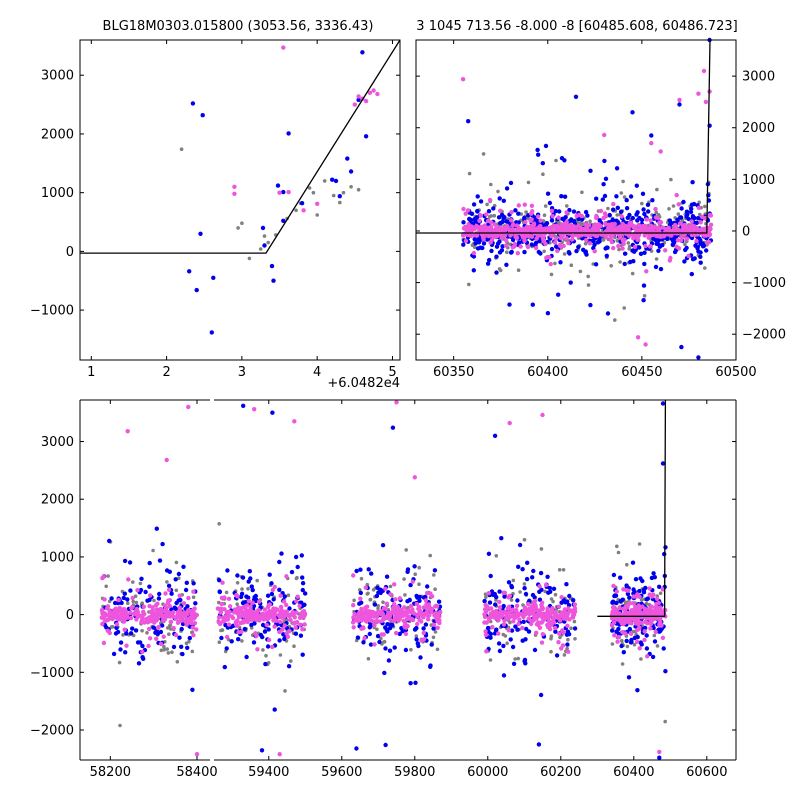 The height and width of the screenshot is (800, 800). I want to click on x-tick-label: 60500, so click(735, 372).